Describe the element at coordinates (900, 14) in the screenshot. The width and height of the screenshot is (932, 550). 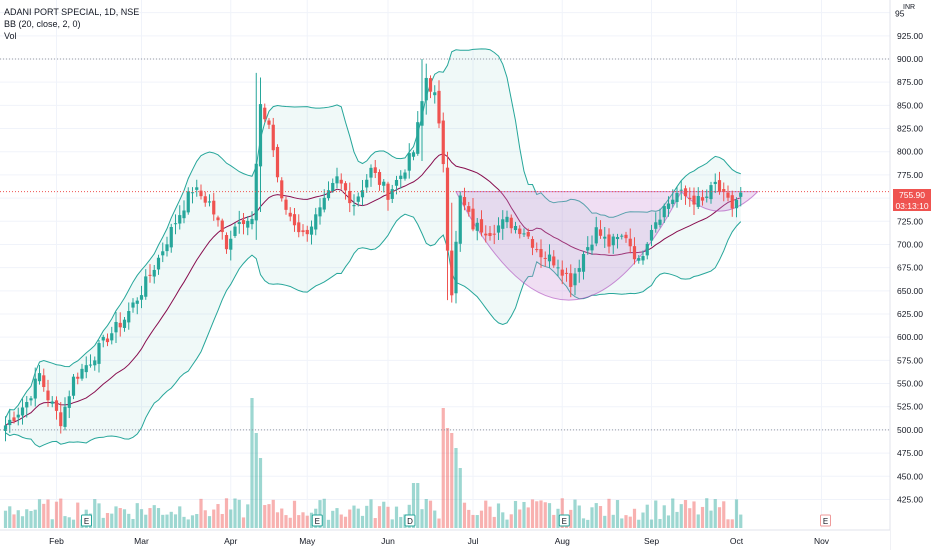
I see `price-tick-label: 95` at that location.